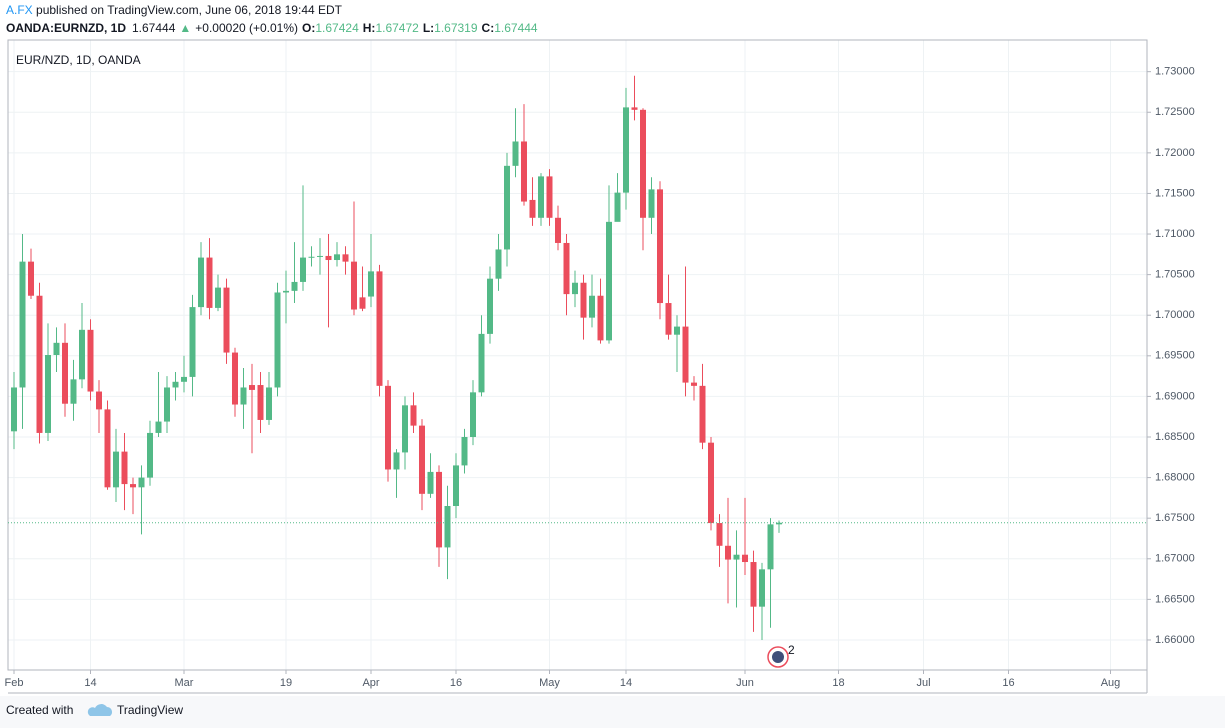 This screenshot has height=728, width=1225. What do you see at coordinates (78, 60) in the screenshot?
I see `chart-title: EUR/NZD, 1D, OANDA` at bounding box center [78, 60].